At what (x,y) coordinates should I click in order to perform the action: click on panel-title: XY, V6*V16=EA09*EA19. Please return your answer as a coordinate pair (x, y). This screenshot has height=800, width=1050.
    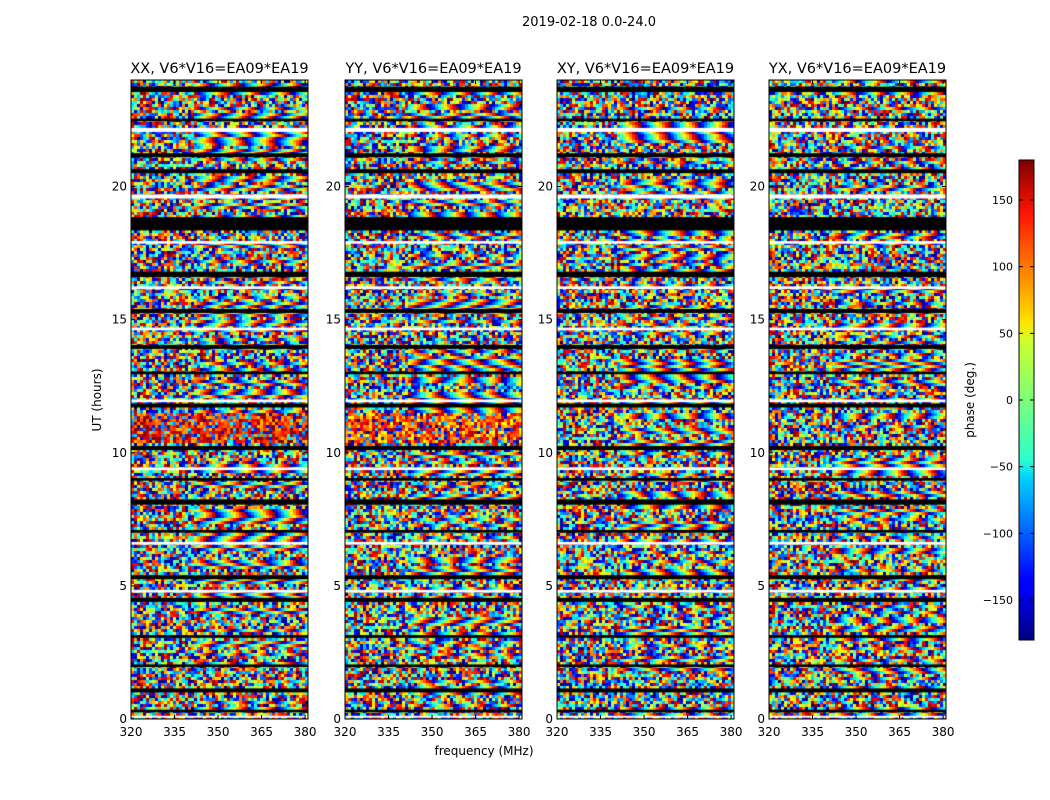
    Looking at the image, I should click on (645, 69).